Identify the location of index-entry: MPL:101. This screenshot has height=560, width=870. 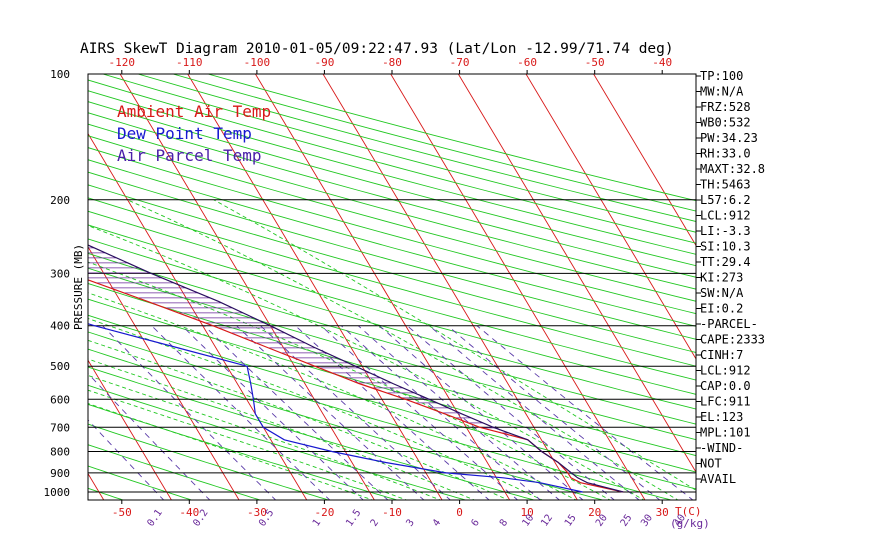
(725, 433).